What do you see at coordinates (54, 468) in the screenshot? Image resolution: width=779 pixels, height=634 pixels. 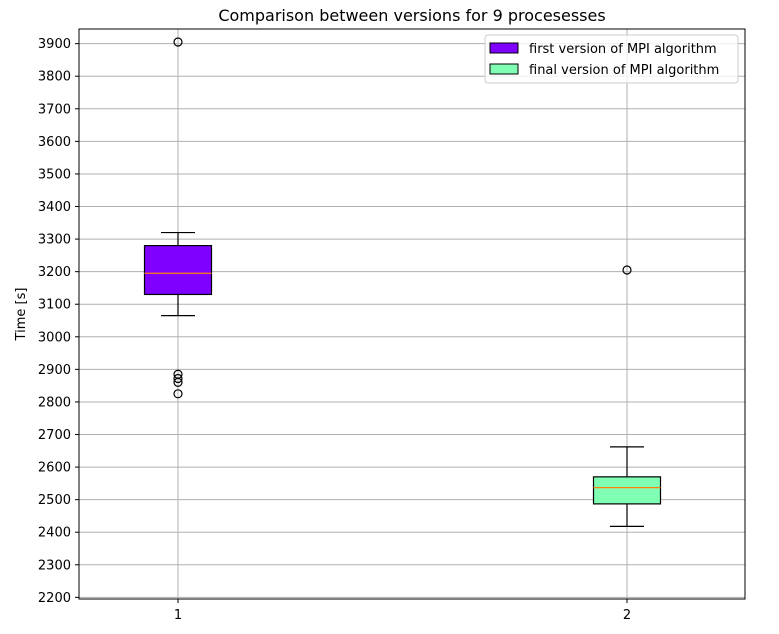 I see `y-tick-label: 2600` at bounding box center [54, 468].